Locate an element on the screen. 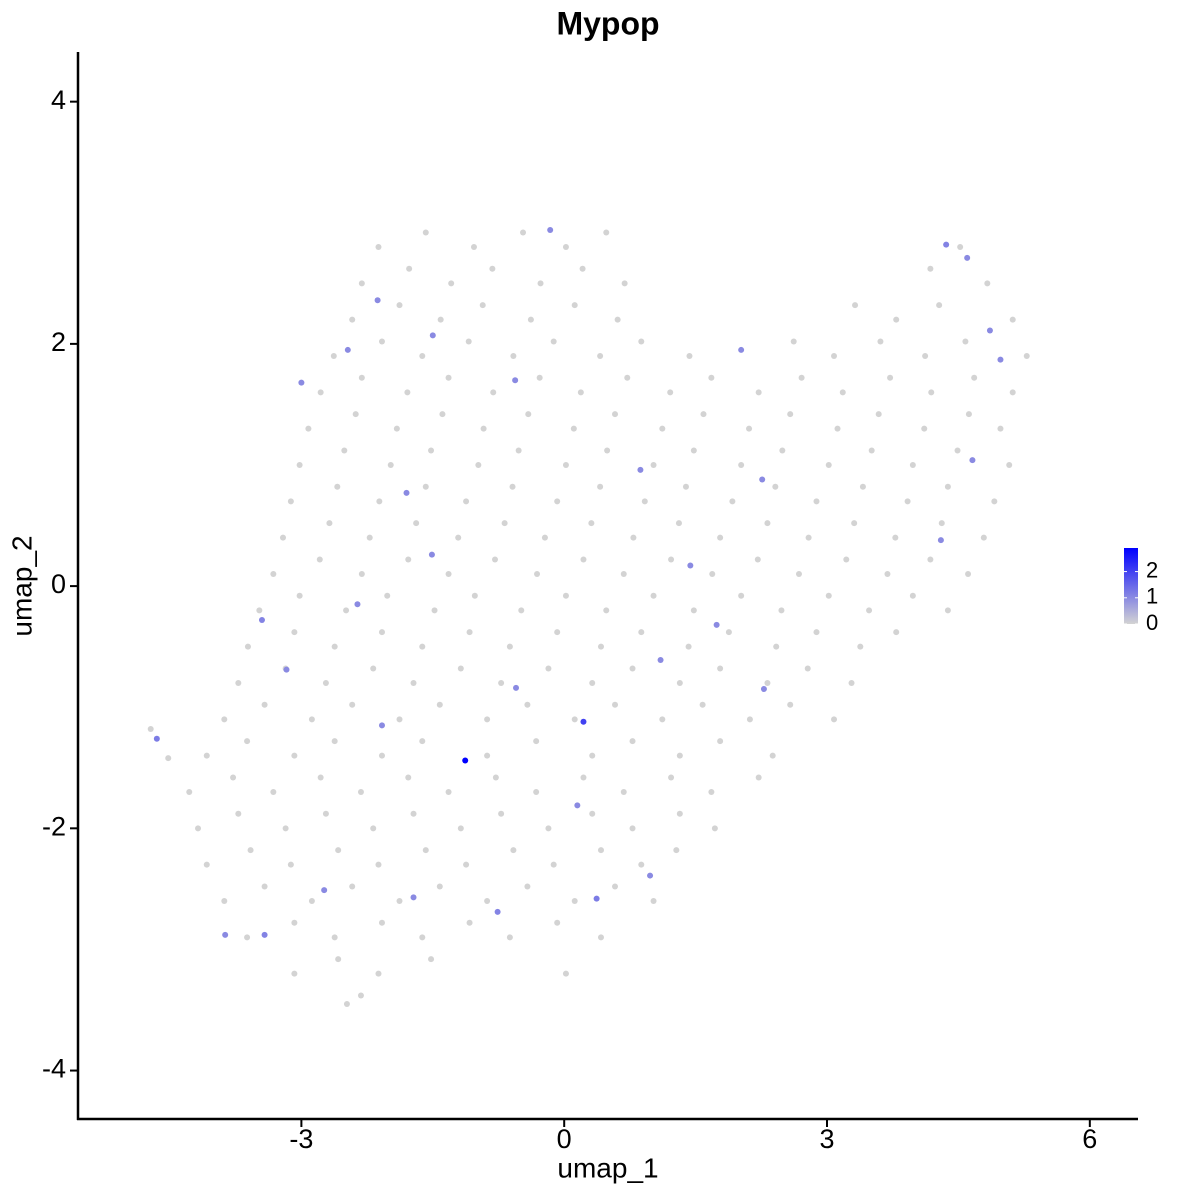 This screenshot has width=1200, height=1200. colorbar-tick-label: 1 is located at coordinates (1152, 596).